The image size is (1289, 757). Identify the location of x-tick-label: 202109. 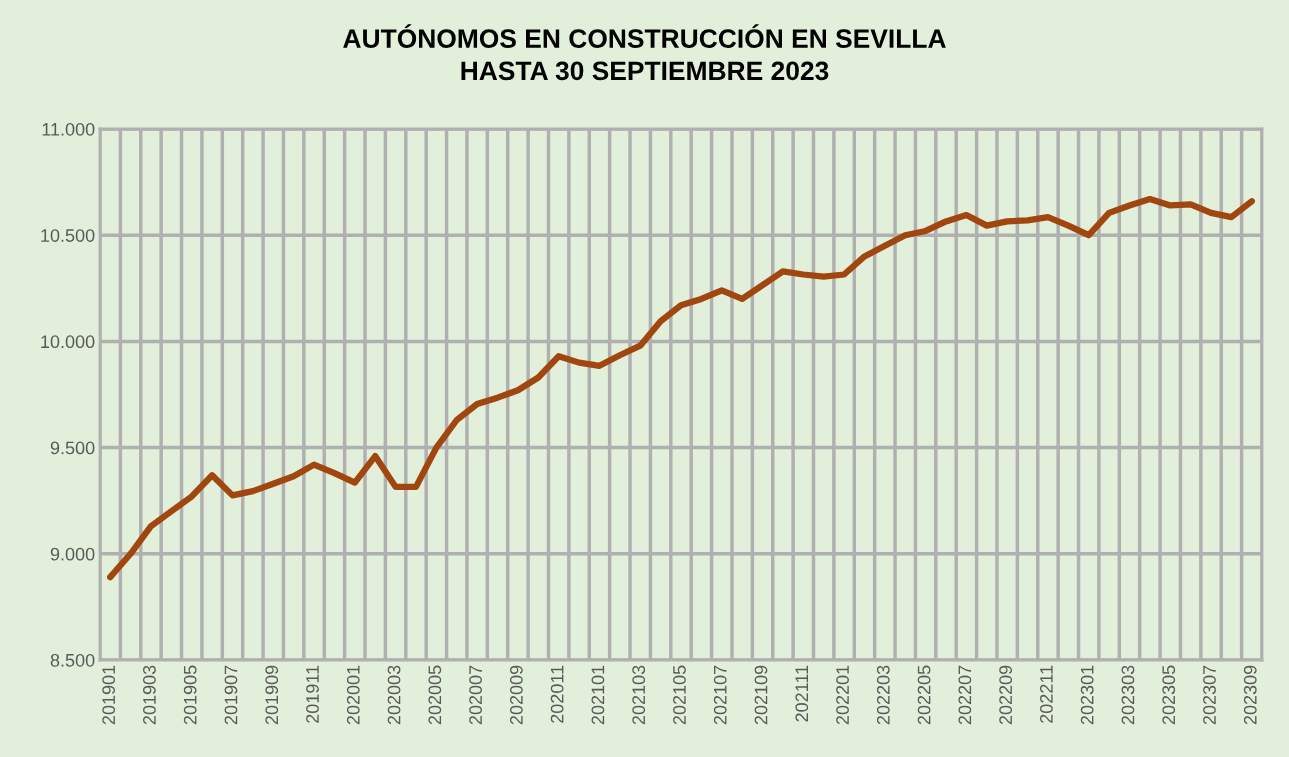
(761, 695).